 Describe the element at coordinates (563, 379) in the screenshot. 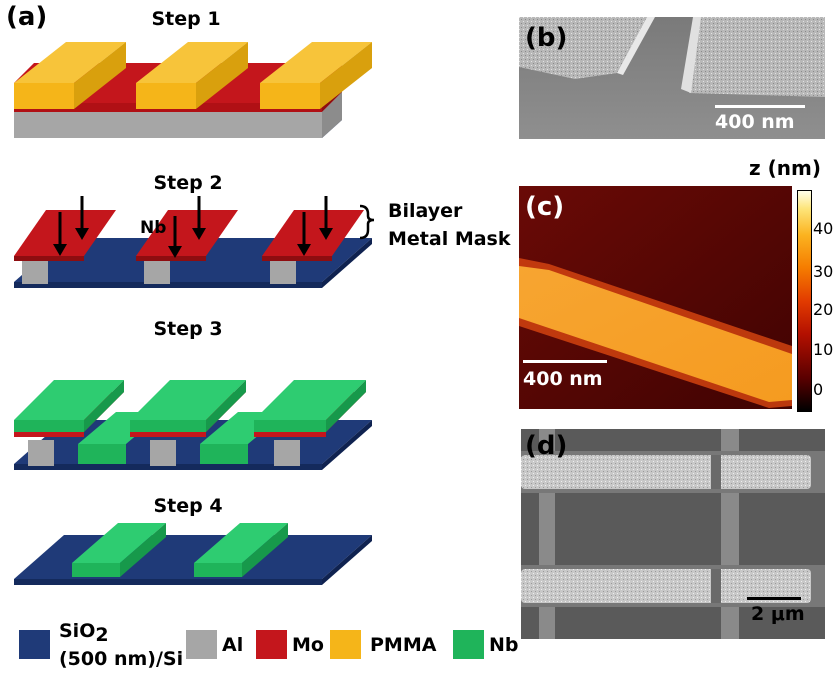

I see `panel-c-scalebar-label: 400 nm` at that location.